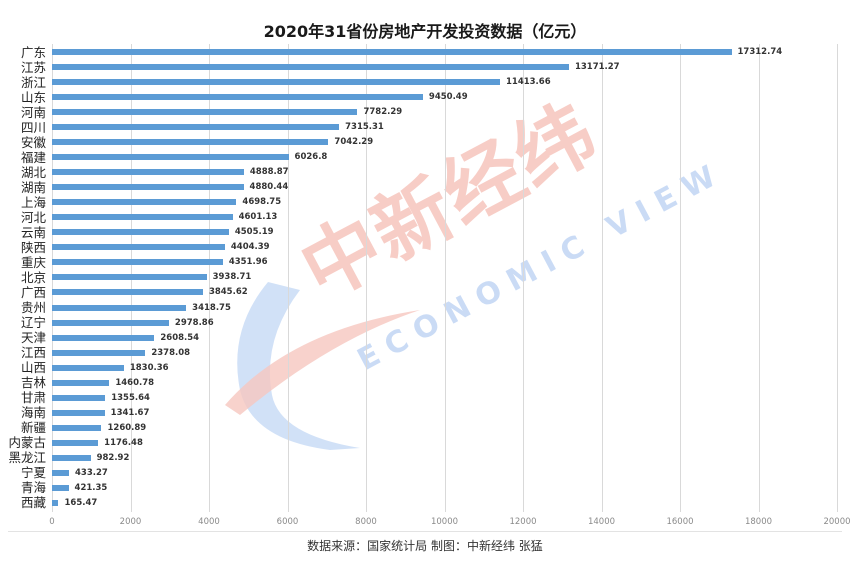 This screenshot has width=850, height=563. I want to click on x-tick-label: 8000, so click(366, 522).